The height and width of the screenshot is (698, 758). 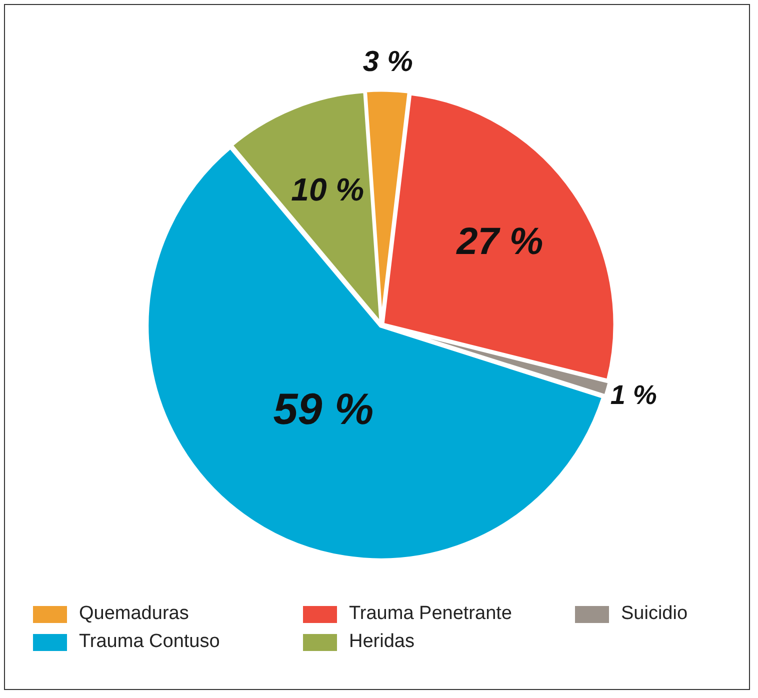 What do you see at coordinates (500, 241) in the screenshot?
I see `data-label: 27 %` at bounding box center [500, 241].